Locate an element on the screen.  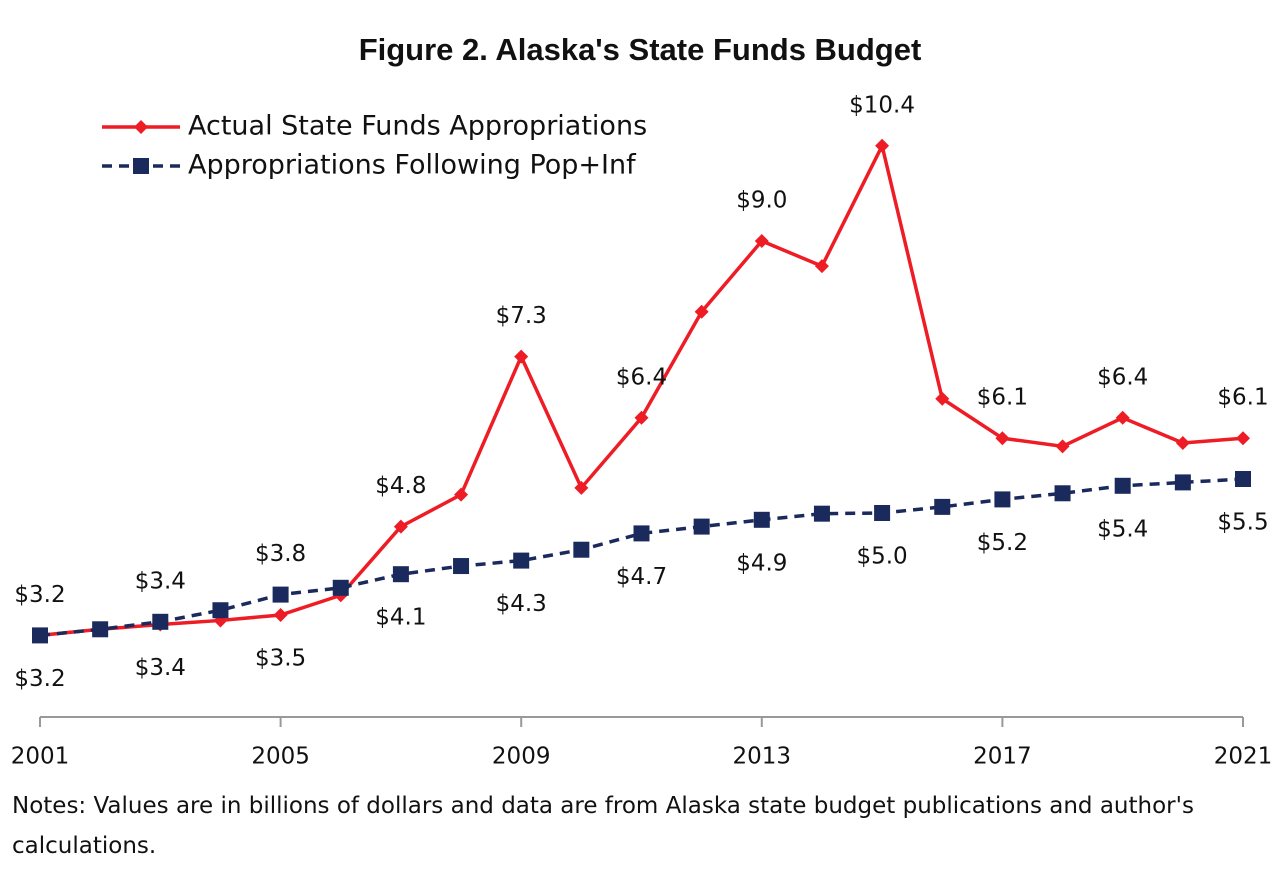
data-label: $5.5 is located at coordinates (1242, 523).